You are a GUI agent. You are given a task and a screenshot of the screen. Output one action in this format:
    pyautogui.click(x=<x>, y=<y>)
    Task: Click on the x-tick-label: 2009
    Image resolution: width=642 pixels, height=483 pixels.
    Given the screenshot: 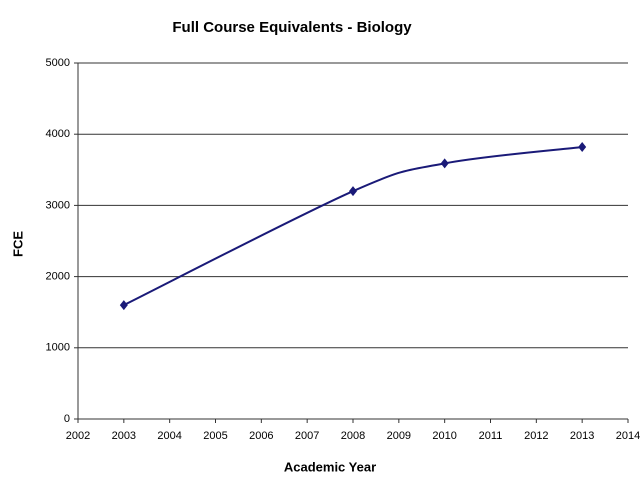 What is the action you would take?
    pyautogui.click(x=399, y=436)
    